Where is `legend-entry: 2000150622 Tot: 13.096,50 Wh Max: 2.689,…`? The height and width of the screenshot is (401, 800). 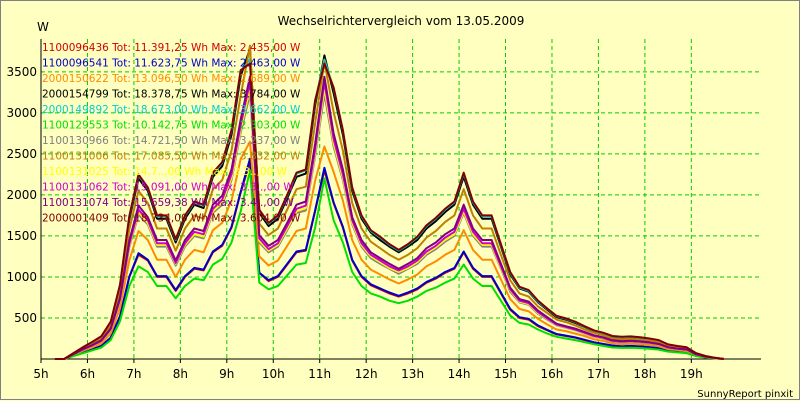 legend-entry: 2000150622 Tot: 13.096,50 Wh Max: 2.689,… is located at coordinates (171, 79).